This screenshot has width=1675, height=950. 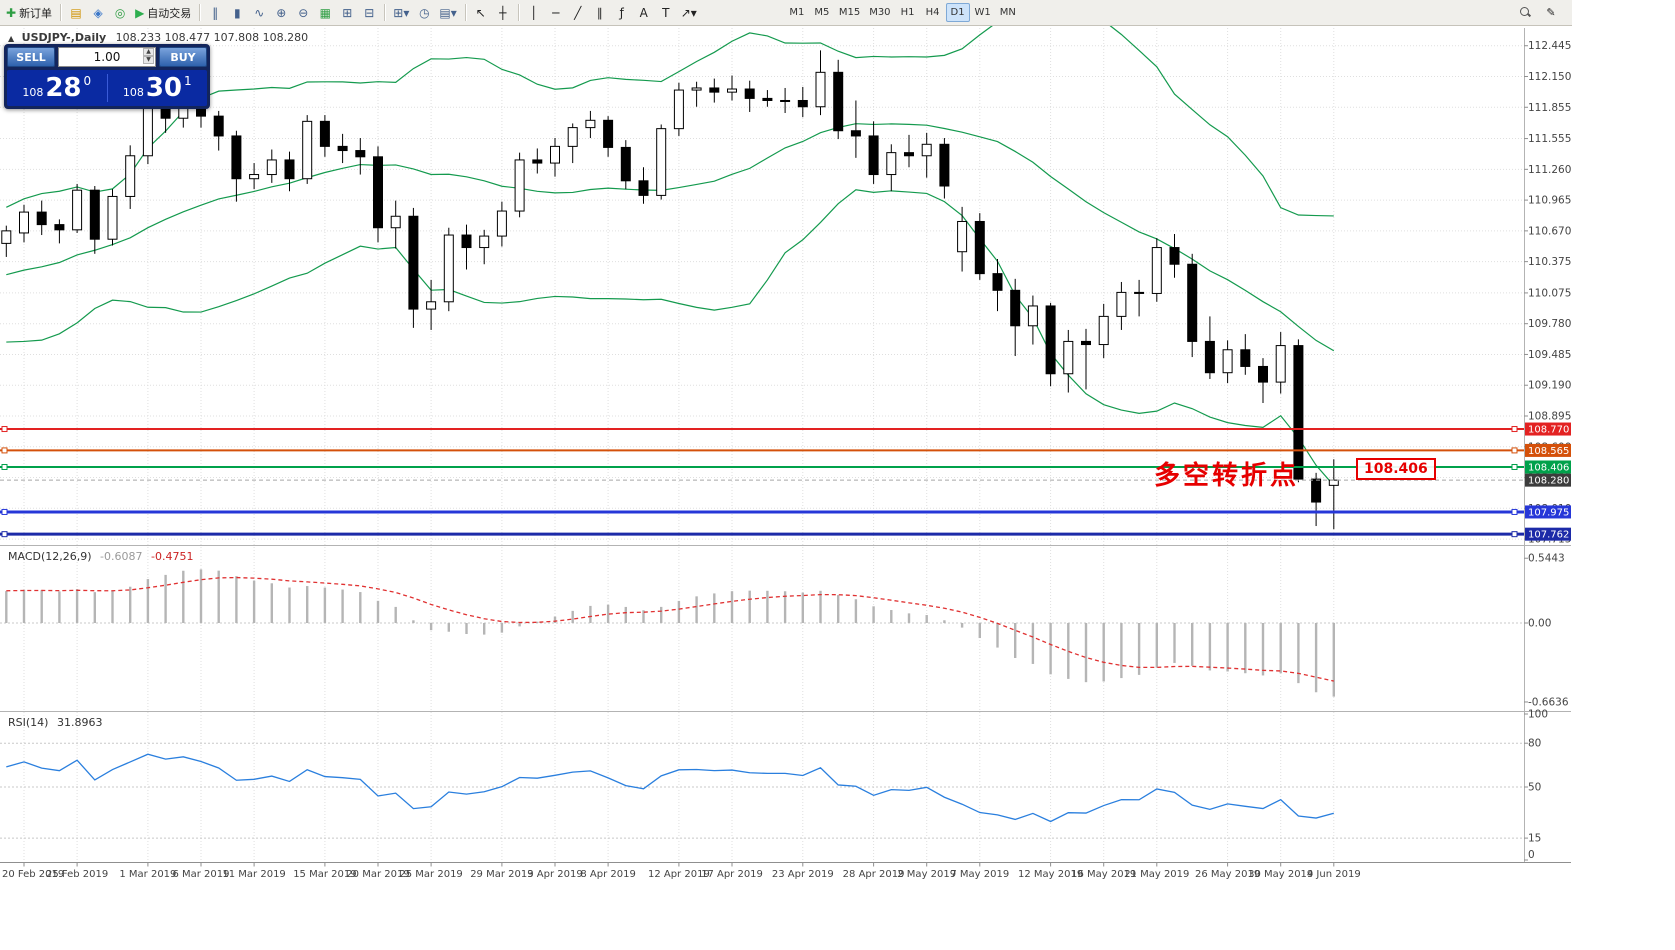 I want to click on volume-up-button: ▲, so click(x=148, y=52).